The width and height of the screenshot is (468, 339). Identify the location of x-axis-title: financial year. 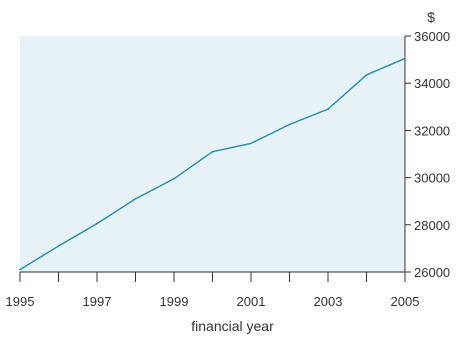
(232, 326).